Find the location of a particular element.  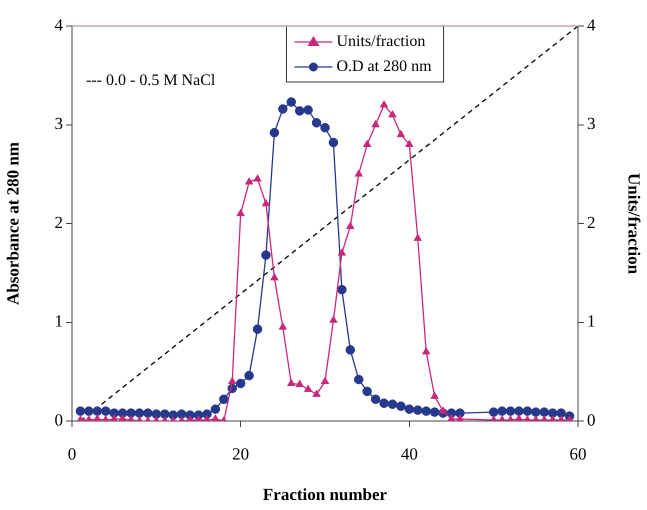

legend-label: O.D at 280 nm is located at coordinates (384, 67).